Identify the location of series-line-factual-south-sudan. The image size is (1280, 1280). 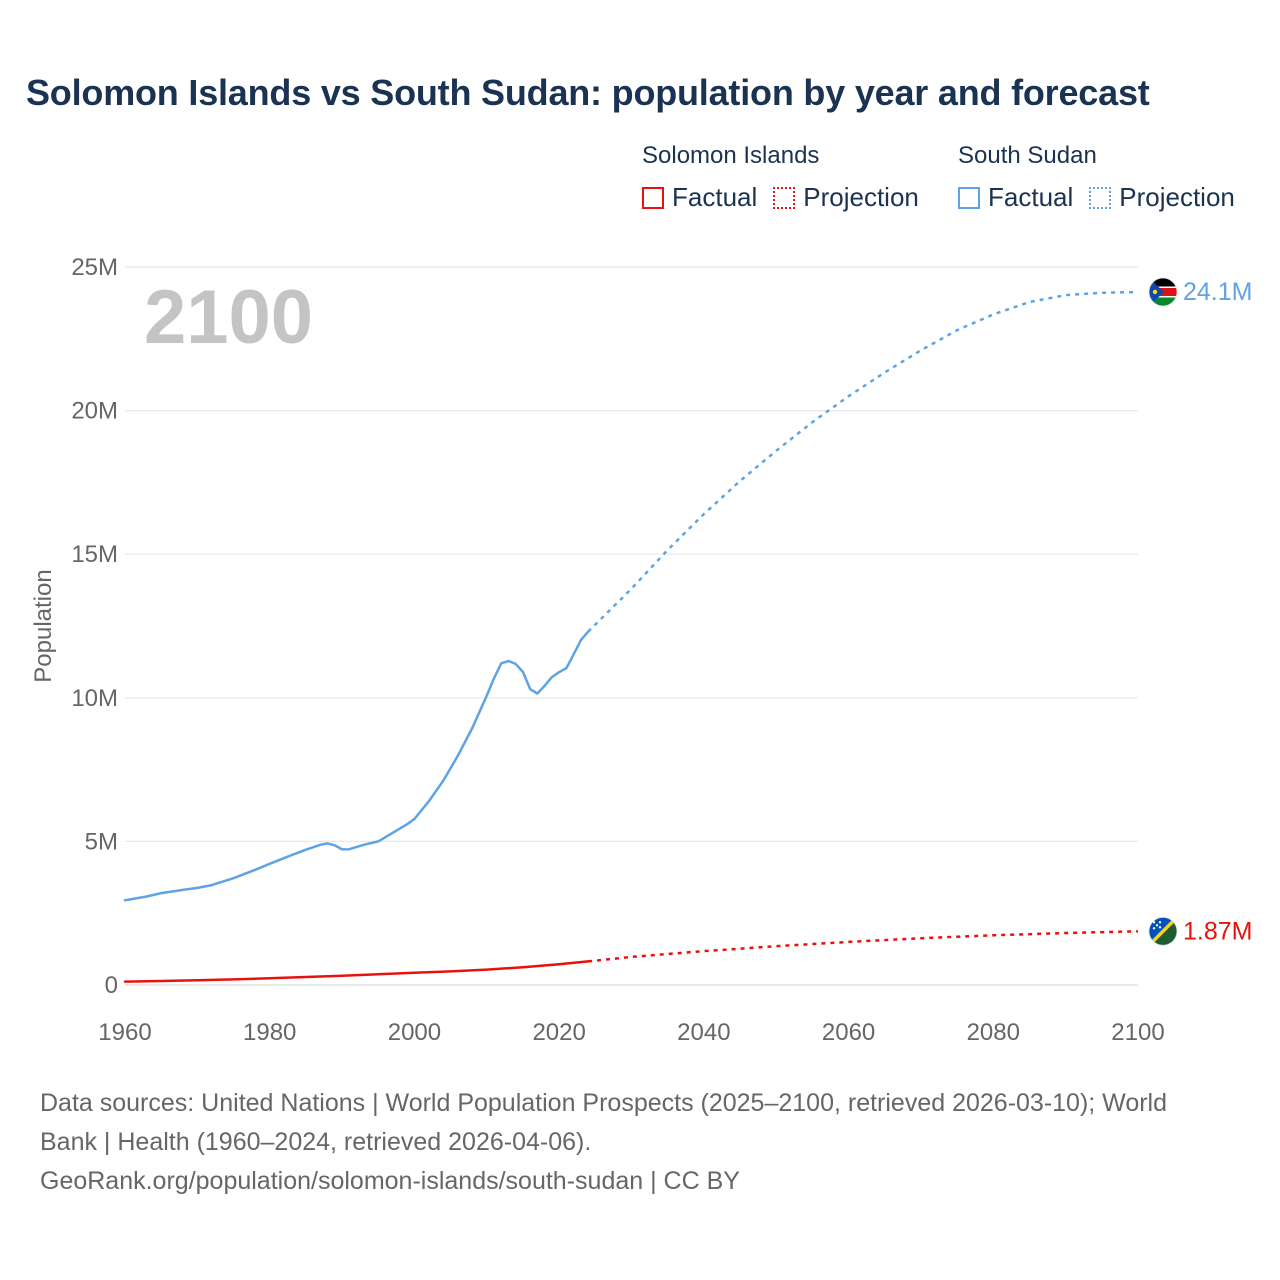
(356, 766).